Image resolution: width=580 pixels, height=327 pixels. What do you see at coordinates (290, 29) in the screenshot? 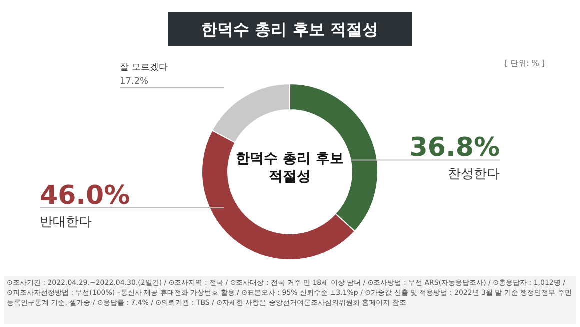
I see `chart-title: 한덕수 총리 후보 적절성` at bounding box center [290, 29].